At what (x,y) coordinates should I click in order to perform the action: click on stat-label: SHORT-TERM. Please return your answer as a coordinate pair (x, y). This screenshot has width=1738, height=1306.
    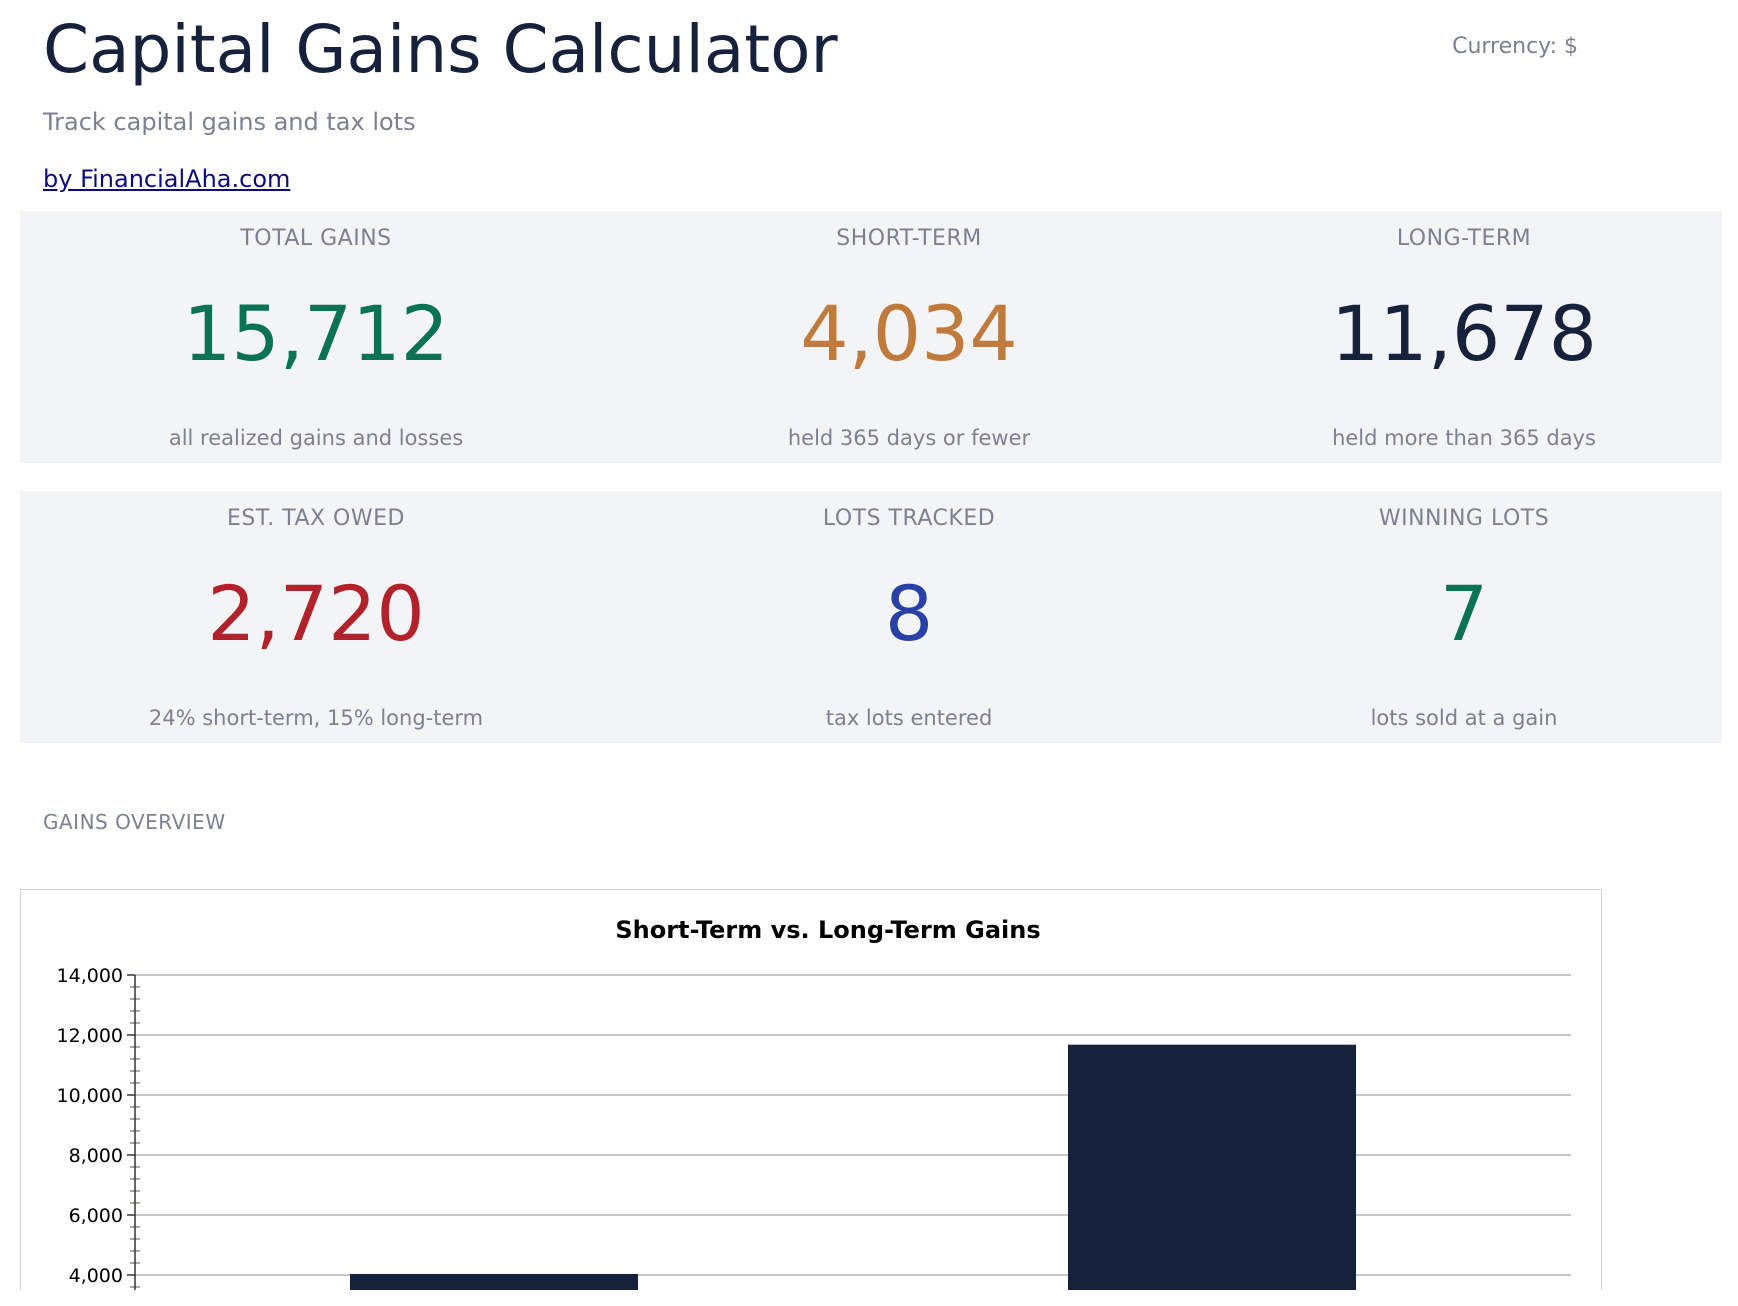
    Looking at the image, I should click on (909, 238).